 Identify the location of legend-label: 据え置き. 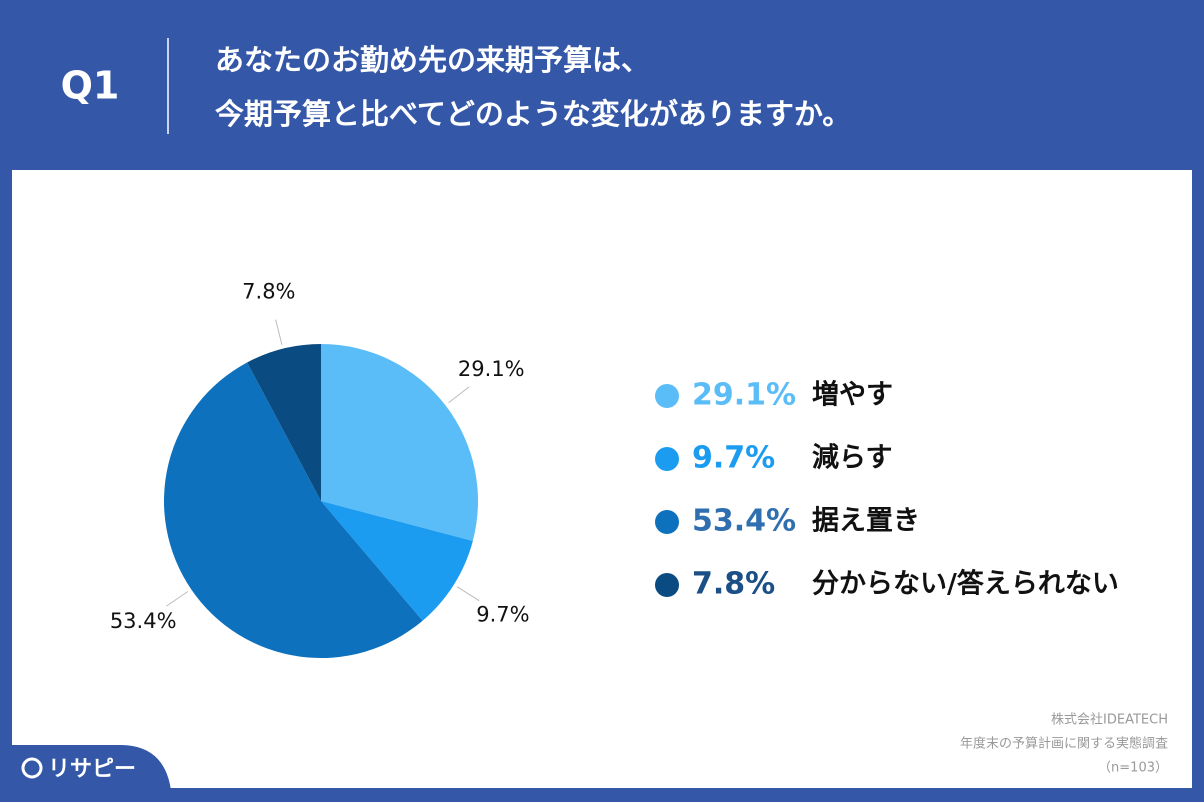
(866, 521).